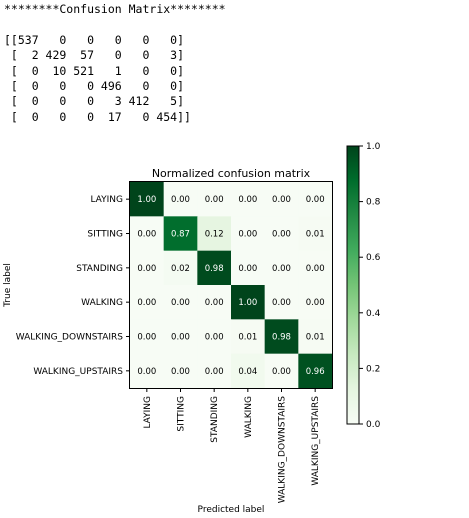 This screenshot has height=518, width=469. What do you see at coordinates (373, 314) in the screenshot?
I see `colorbar-tick-label: 0.4` at bounding box center [373, 314].